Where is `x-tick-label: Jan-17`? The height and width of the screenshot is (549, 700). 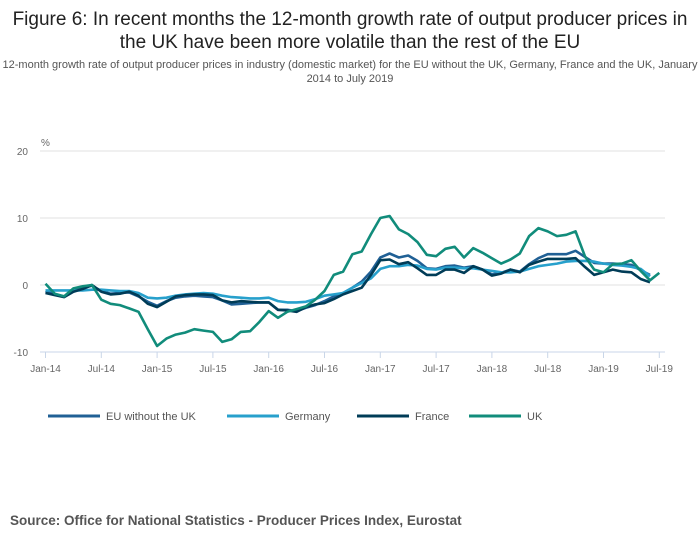 x-tick-label: Jan-17 is located at coordinates (380, 369).